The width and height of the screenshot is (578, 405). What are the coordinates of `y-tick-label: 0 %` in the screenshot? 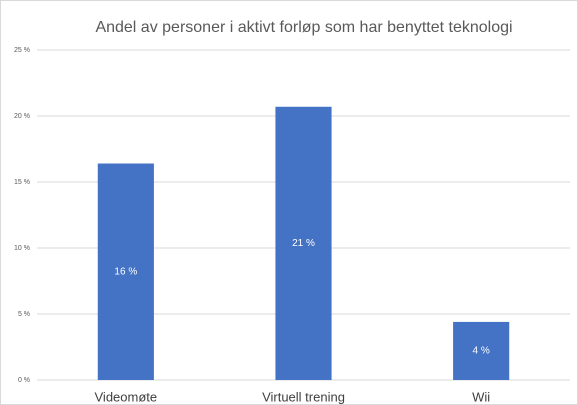 It's located at (24, 380).